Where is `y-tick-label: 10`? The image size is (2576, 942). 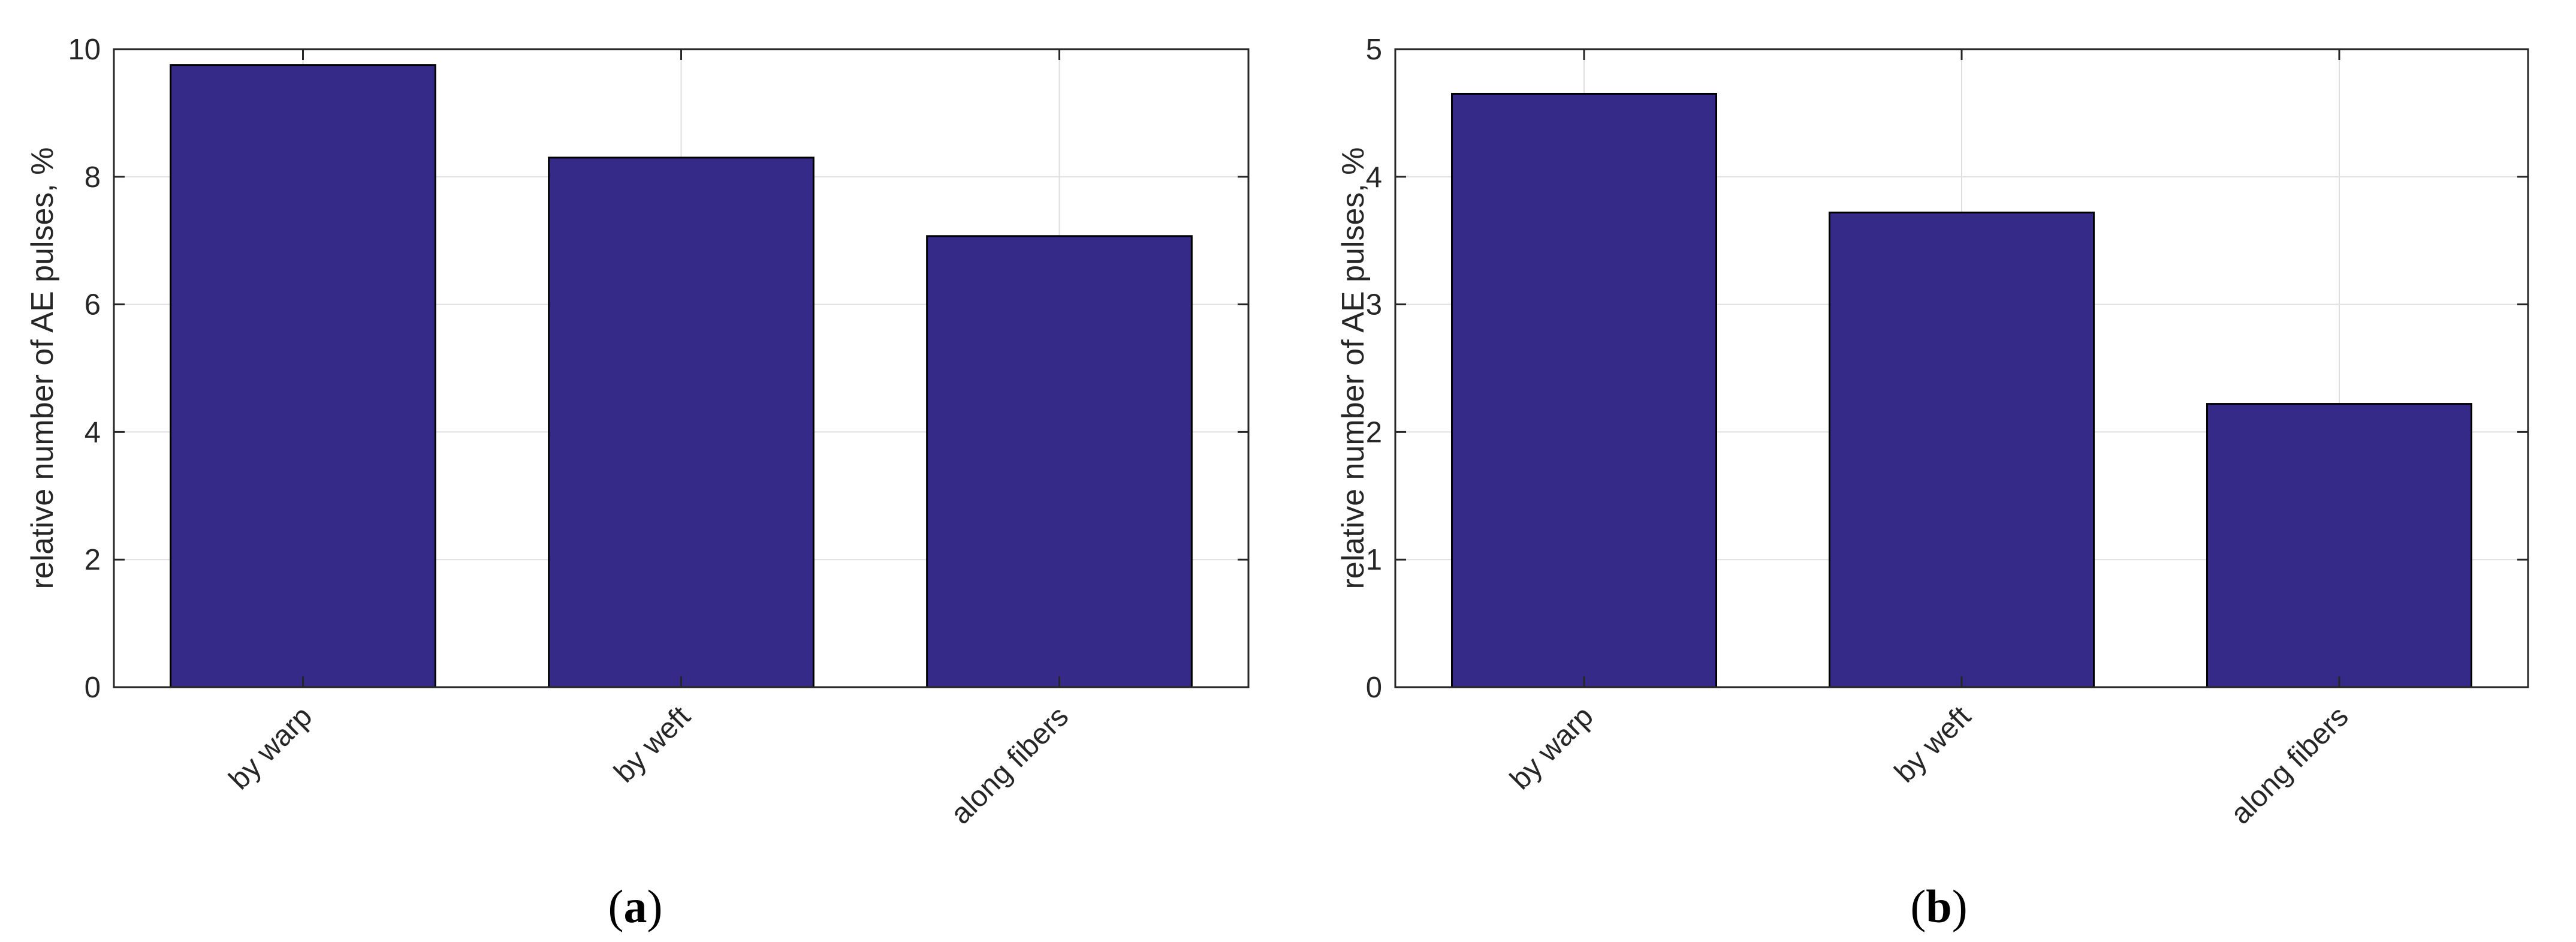
y-tick-label: 10 is located at coordinates (84, 50).